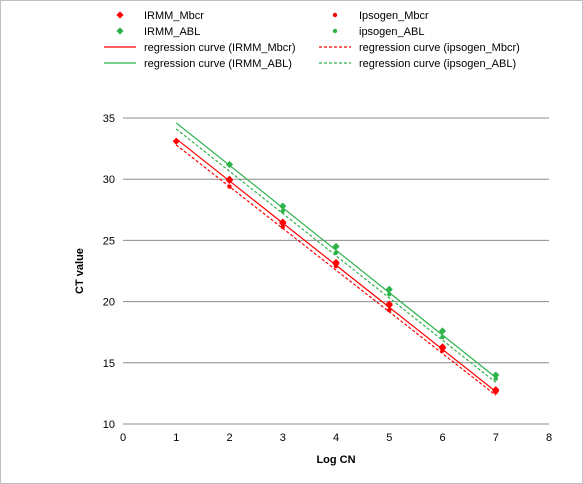  Describe the element at coordinates (220, 48) in the screenshot. I see `legend-label: regression curve (IRMM_Mbcr)` at that location.